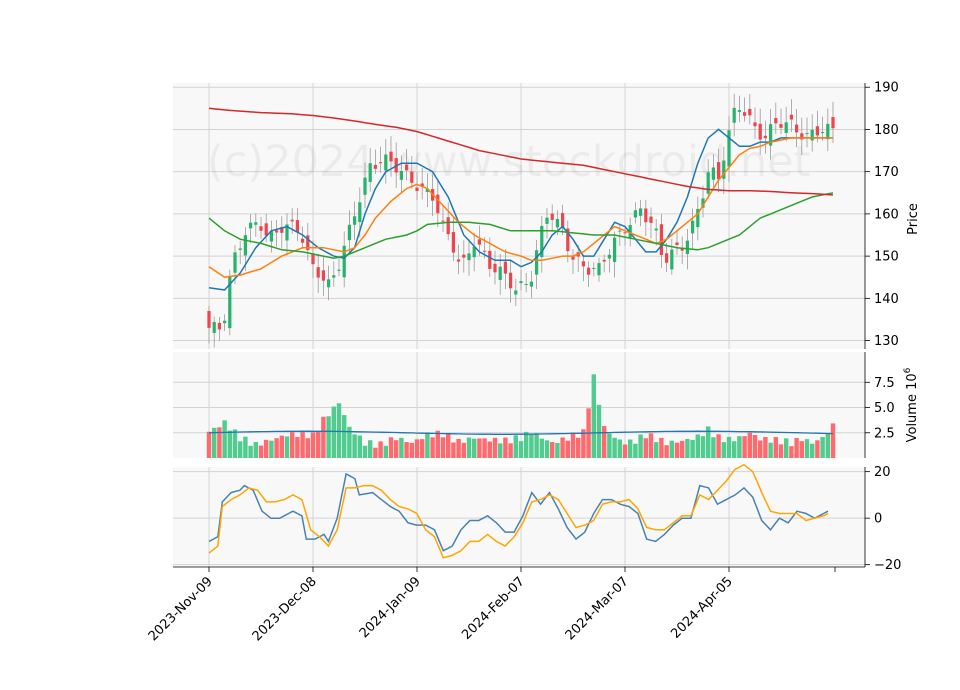 This screenshot has height=690, width=960. What do you see at coordinates (882, 472) in the screenshot?
I see `oscillator-tick-label: 20` at bounding box center [882, 472].